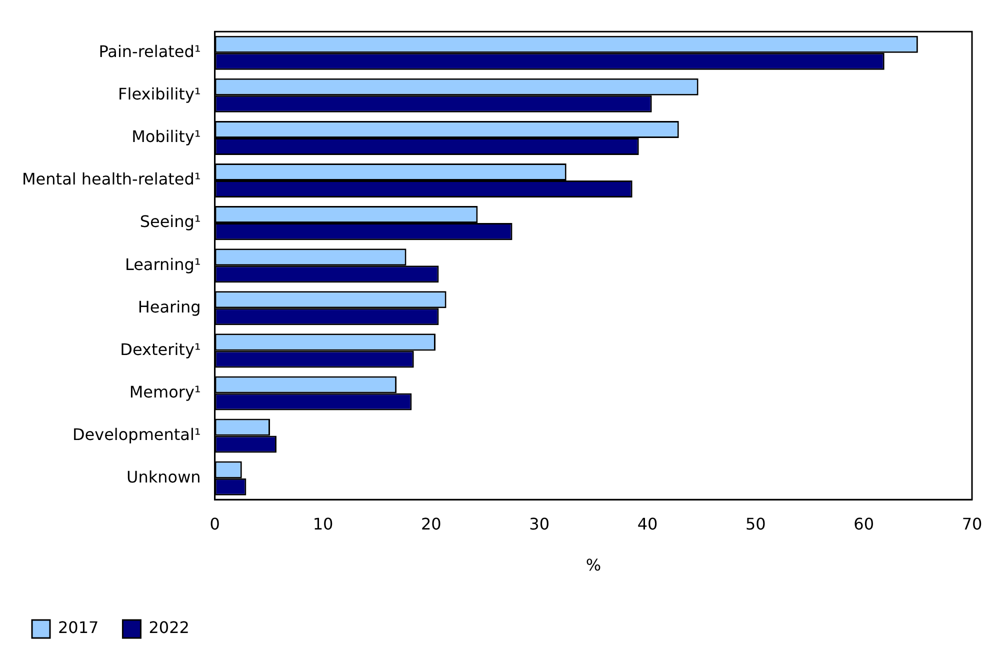 The height and width of the screenshot is (651, 1000). I want to click on y-tick-label: Pain-related¹, so click(149, 52).